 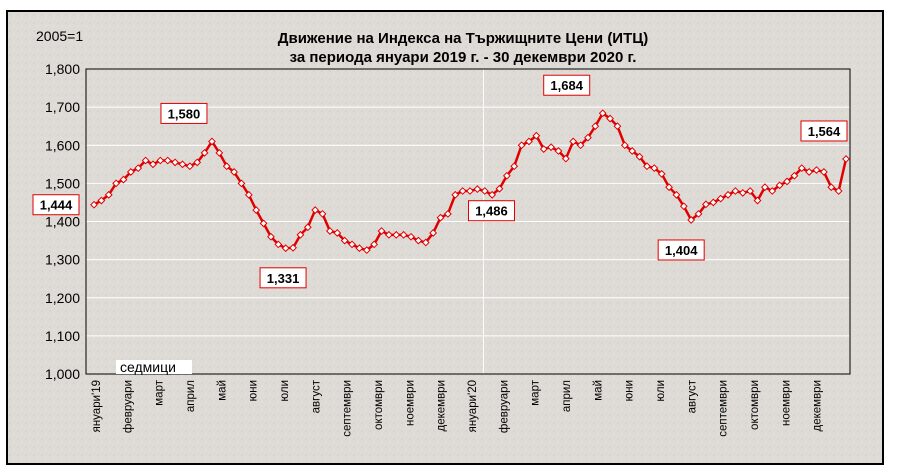 I want to click on x-tick-label: юни, so click(x=254, y=390).